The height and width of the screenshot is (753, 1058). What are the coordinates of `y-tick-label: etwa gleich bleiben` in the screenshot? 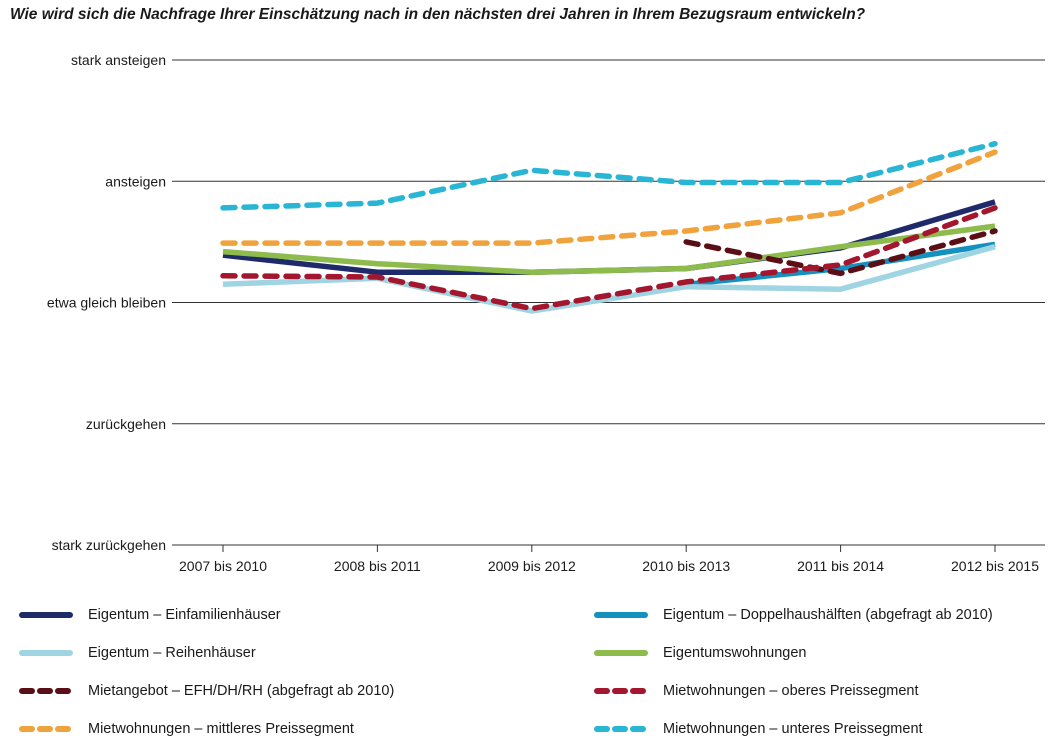 It's located at (106, 303).